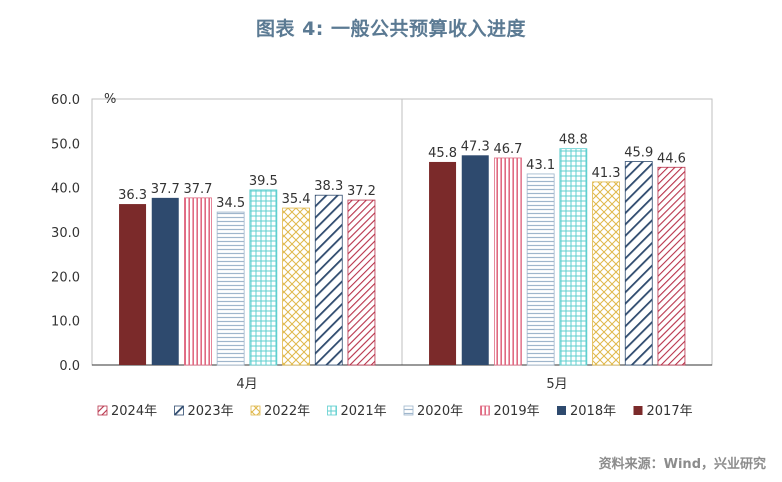 The height and width of the screenshot is (482, 782). Describe the element at coordinates (65, 189) in the screenshot. I see `y-tick-label: 40.0` at that location.